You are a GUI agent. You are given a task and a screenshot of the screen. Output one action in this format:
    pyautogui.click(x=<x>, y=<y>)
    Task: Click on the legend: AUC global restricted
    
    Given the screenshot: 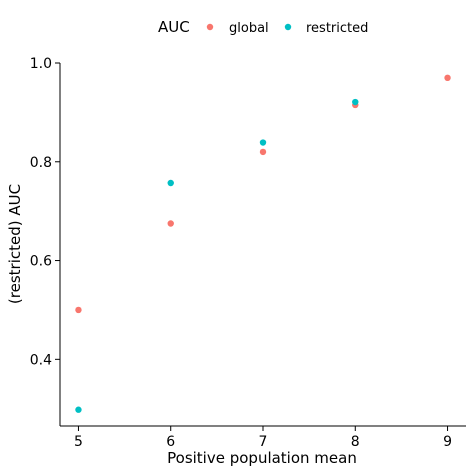 What is the action you would take?
    pyautogui.click(x=263, y=27)
    